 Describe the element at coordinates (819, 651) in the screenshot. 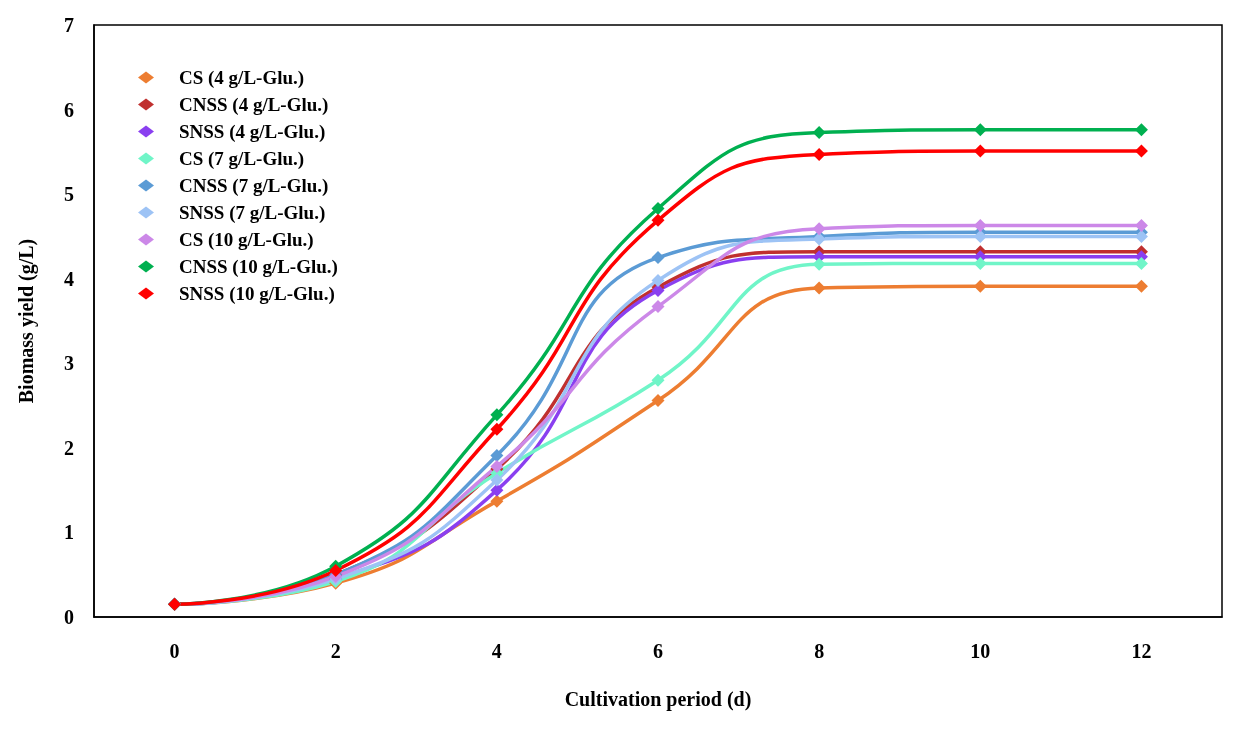

I see `x-tick-label: 8` at that location.